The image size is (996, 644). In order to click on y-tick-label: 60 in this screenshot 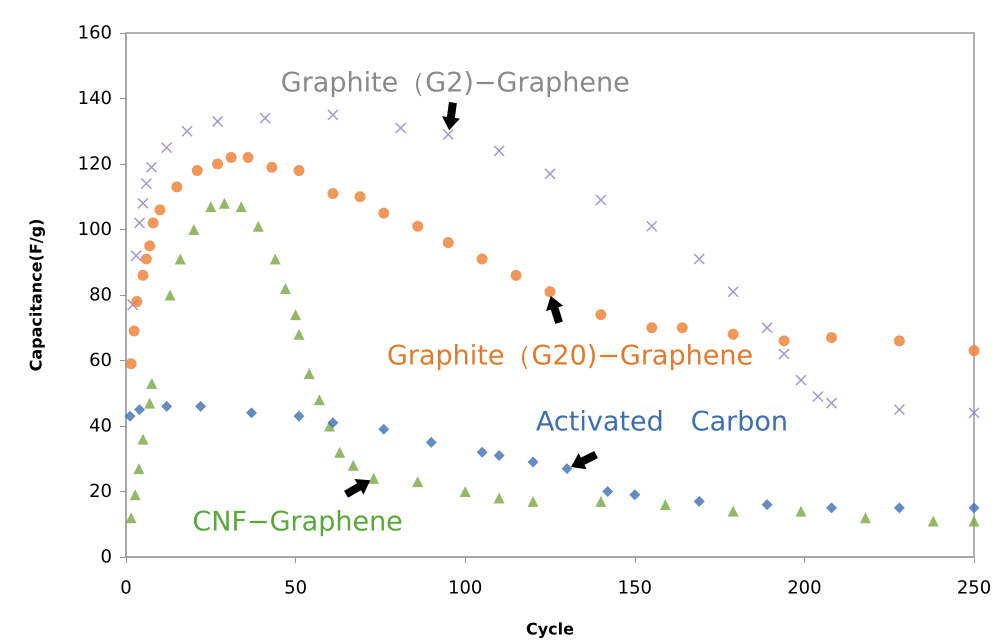, I will do `click(100, 360)`.